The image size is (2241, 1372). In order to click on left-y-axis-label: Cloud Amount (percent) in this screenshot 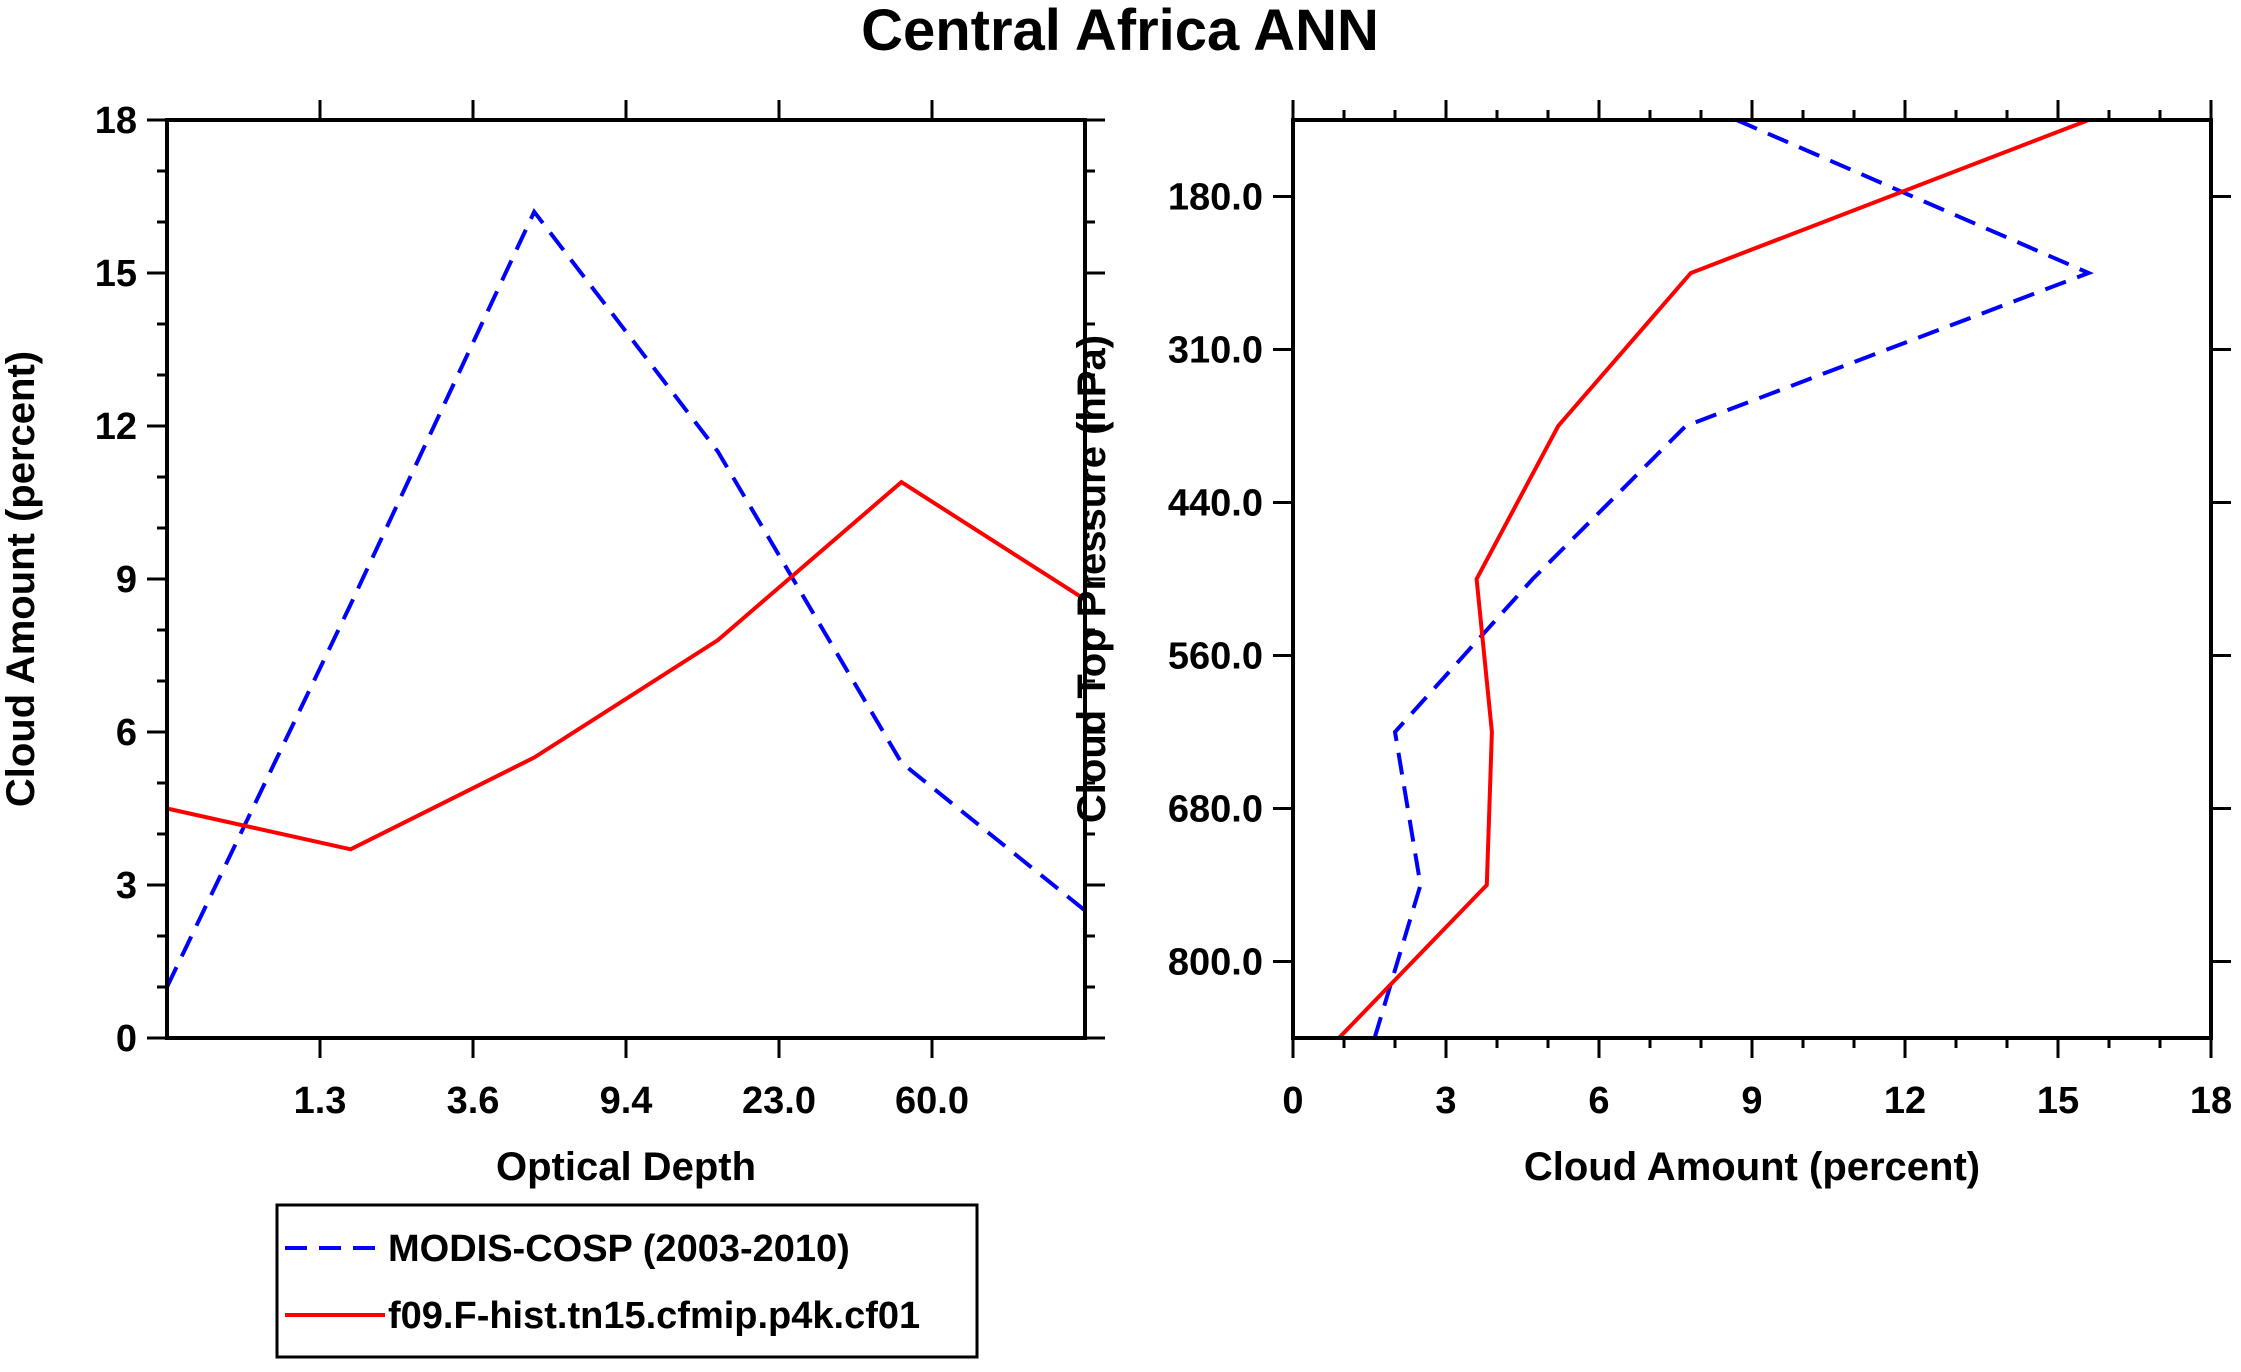, I will do `click(21, 579)`.